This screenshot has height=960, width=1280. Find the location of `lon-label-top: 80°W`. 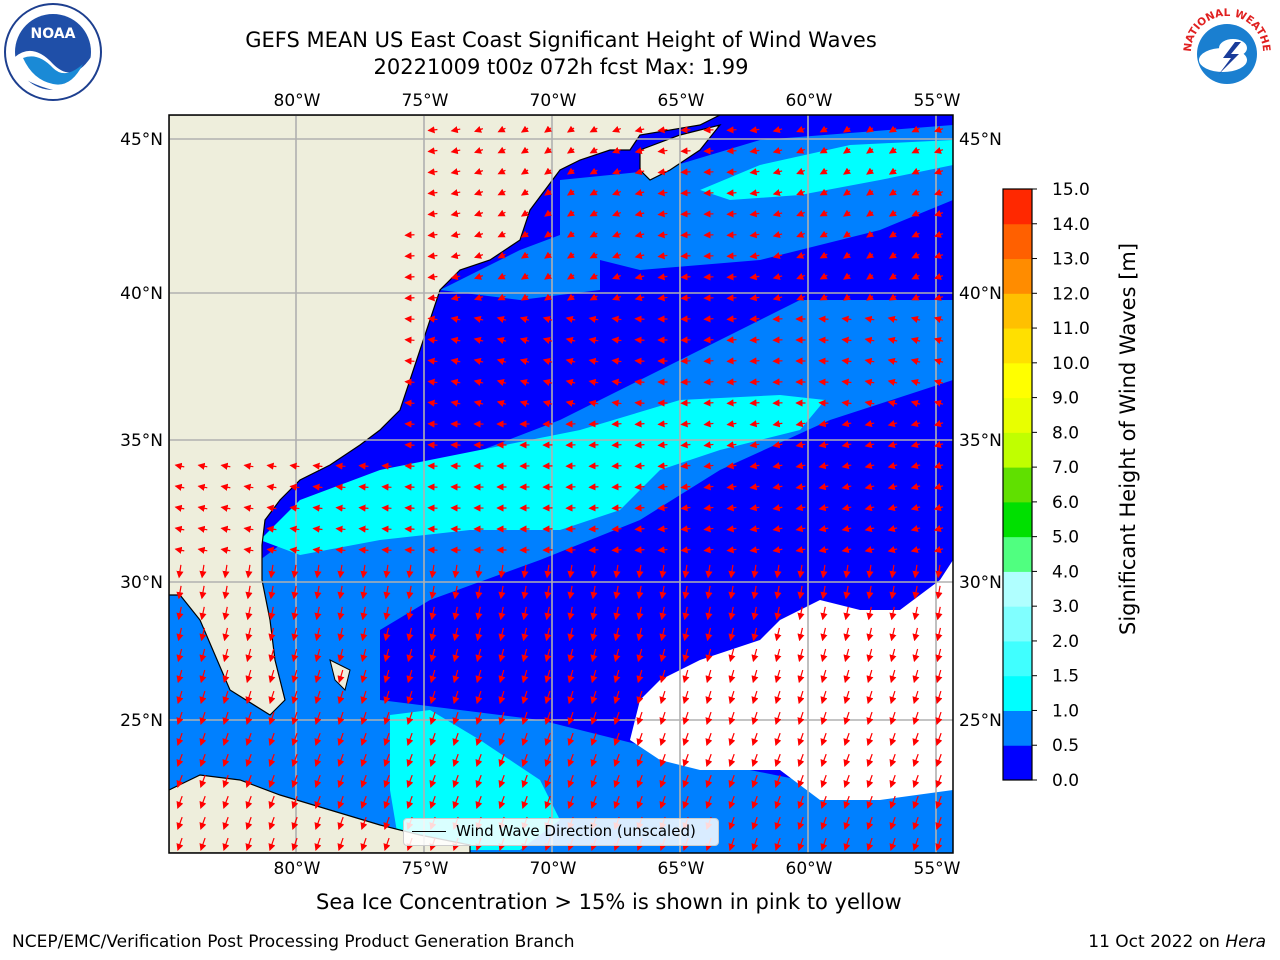

lon-label-top: 80°W is located at coordinates (297, 101).